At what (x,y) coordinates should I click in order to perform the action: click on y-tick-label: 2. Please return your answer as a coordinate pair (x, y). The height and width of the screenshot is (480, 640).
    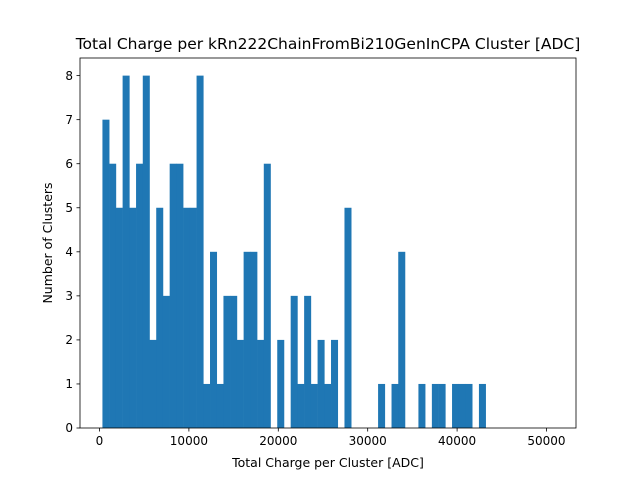
    Looking at the image, I should click on (69, 340).